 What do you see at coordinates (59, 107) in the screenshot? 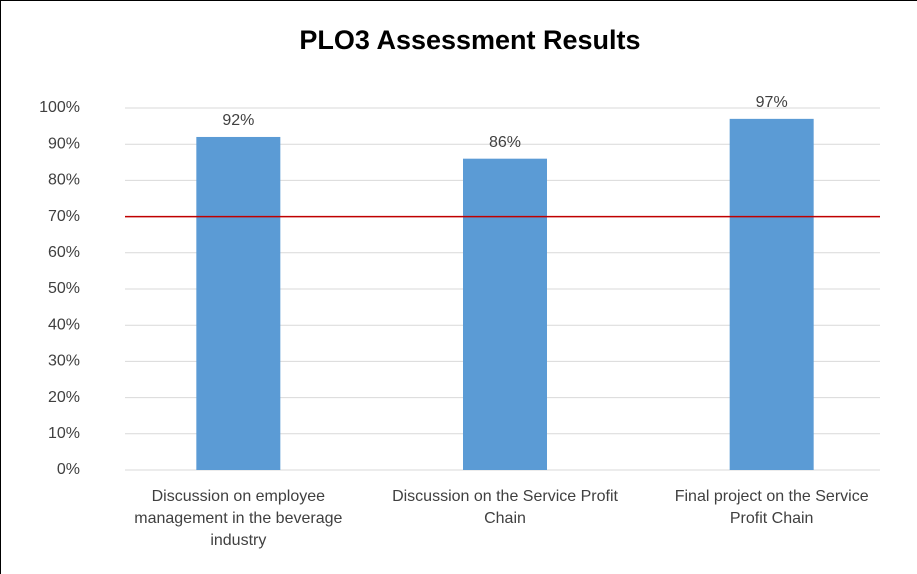
I see `y-tick-label: 100%` at bounding box center [59, 107].